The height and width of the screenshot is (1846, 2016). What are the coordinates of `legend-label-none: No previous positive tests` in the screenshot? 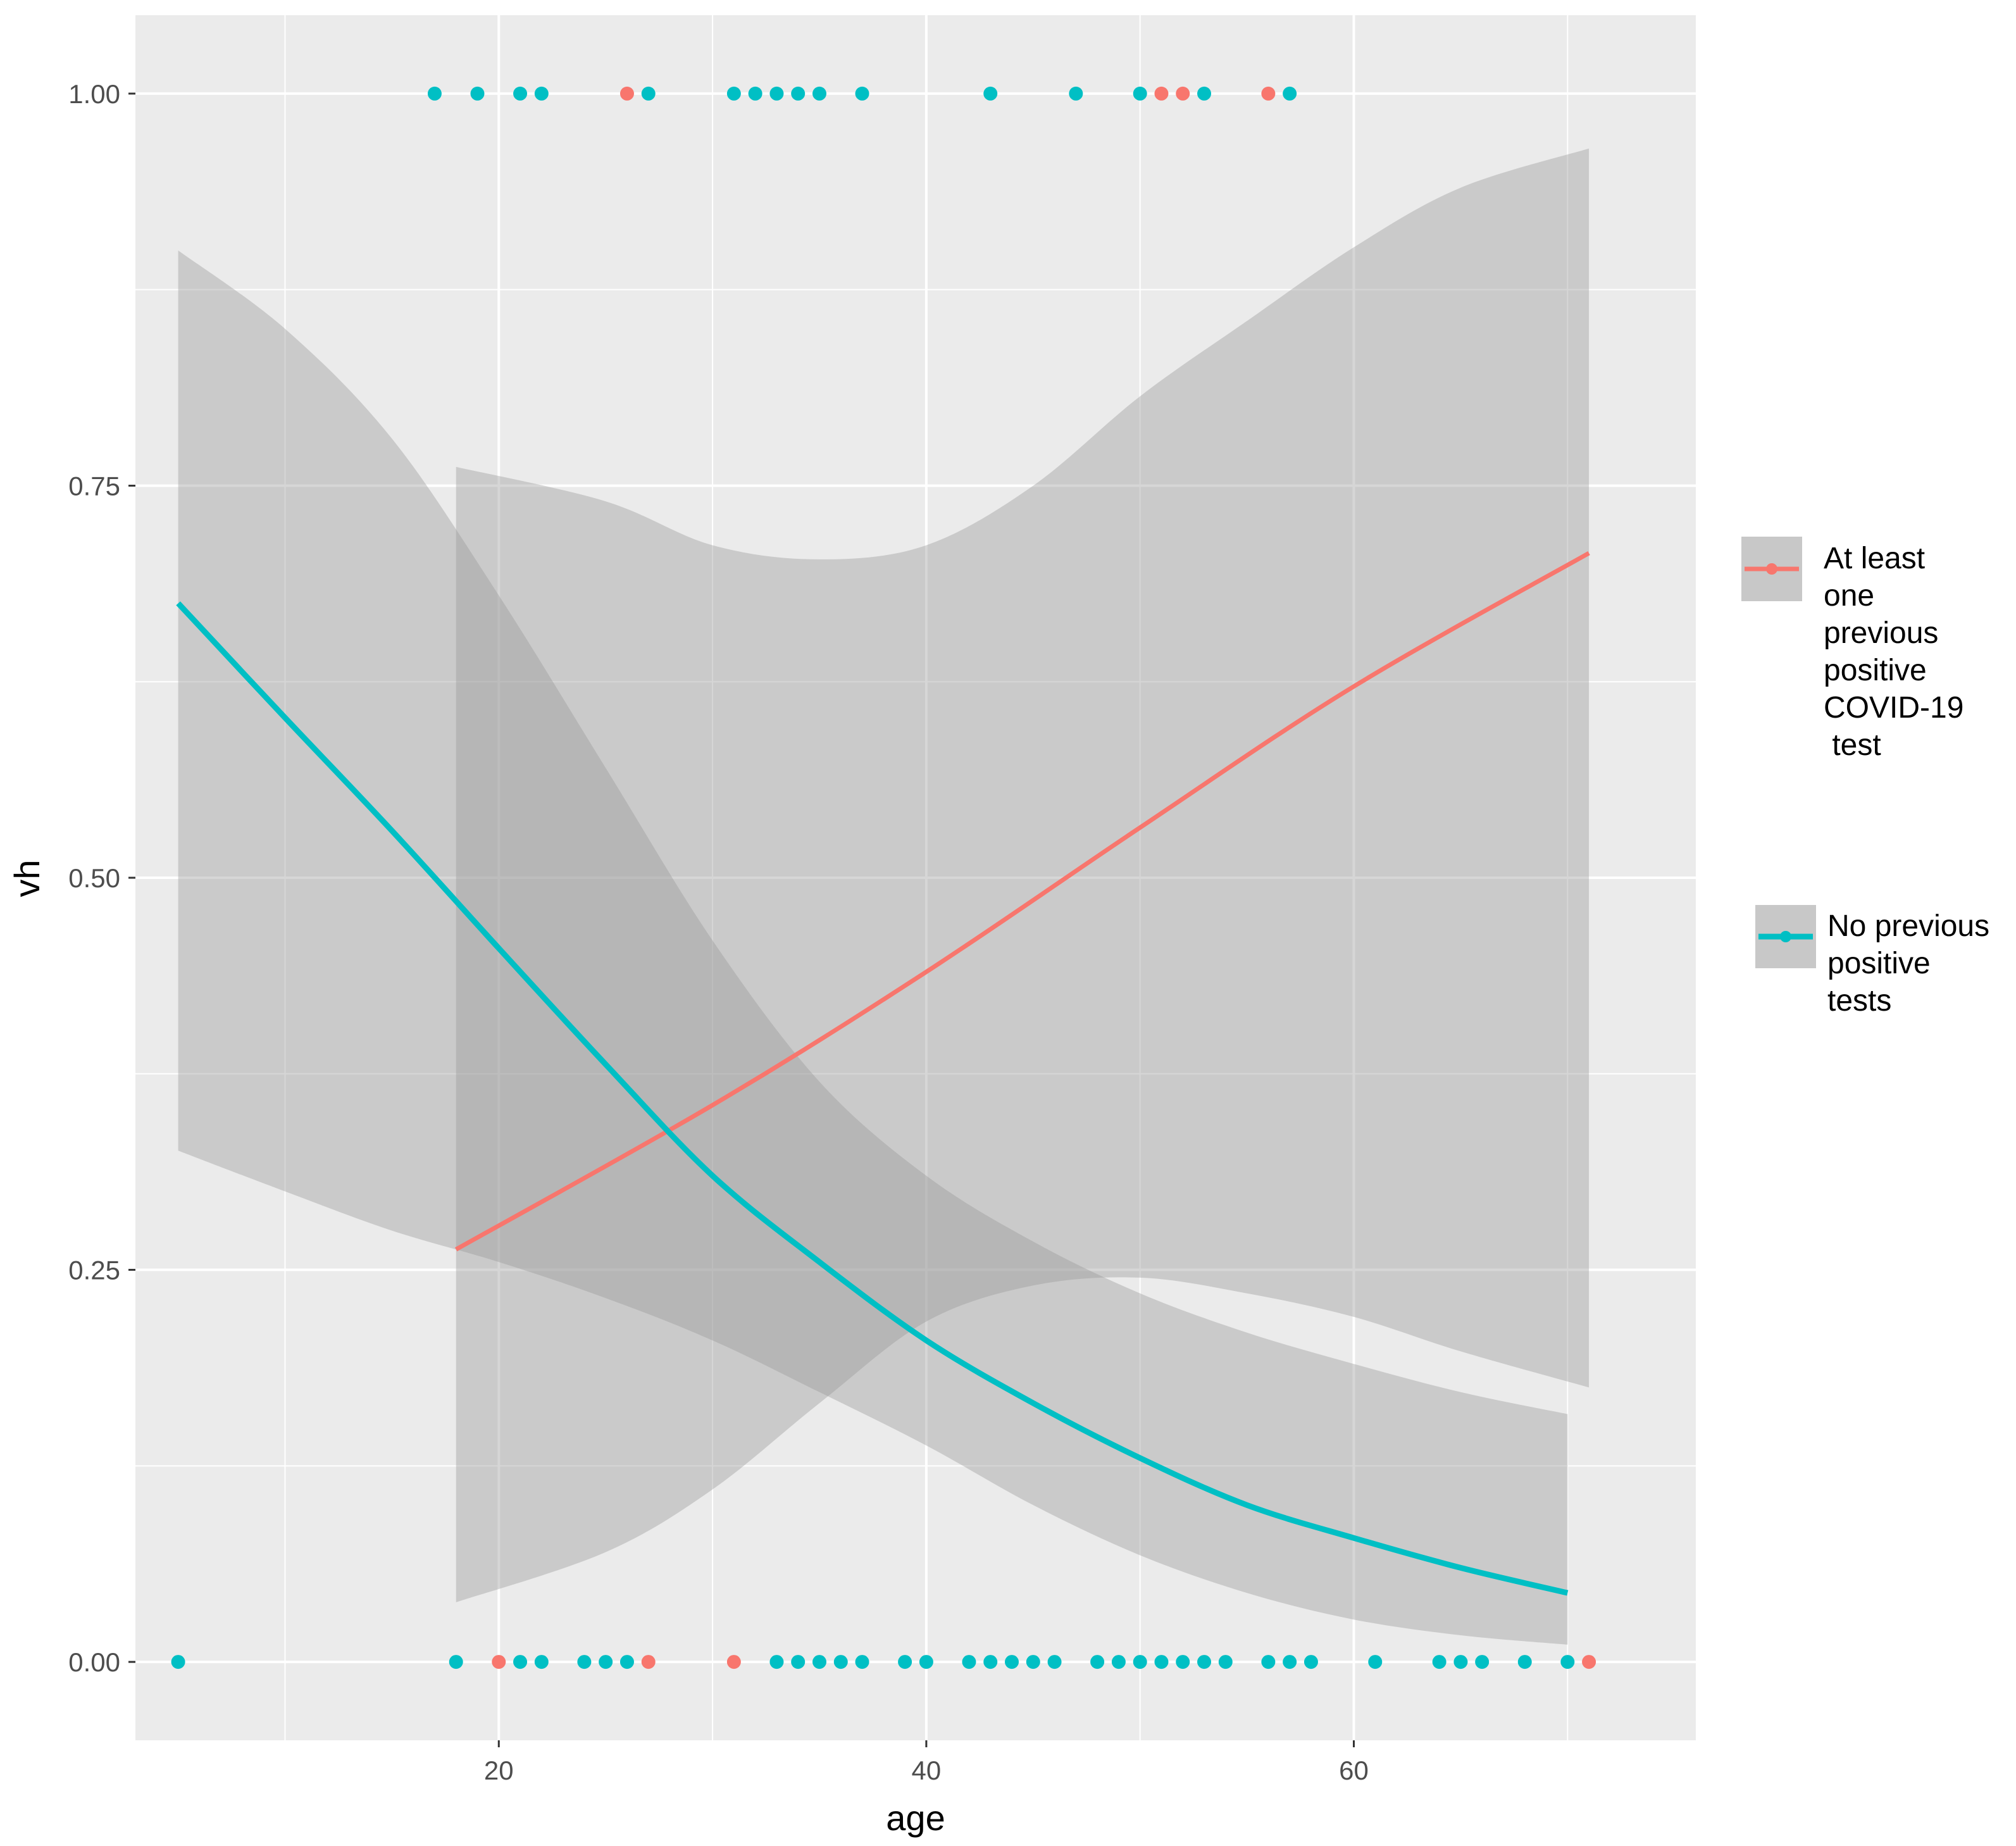 It's located at (1913, 963).